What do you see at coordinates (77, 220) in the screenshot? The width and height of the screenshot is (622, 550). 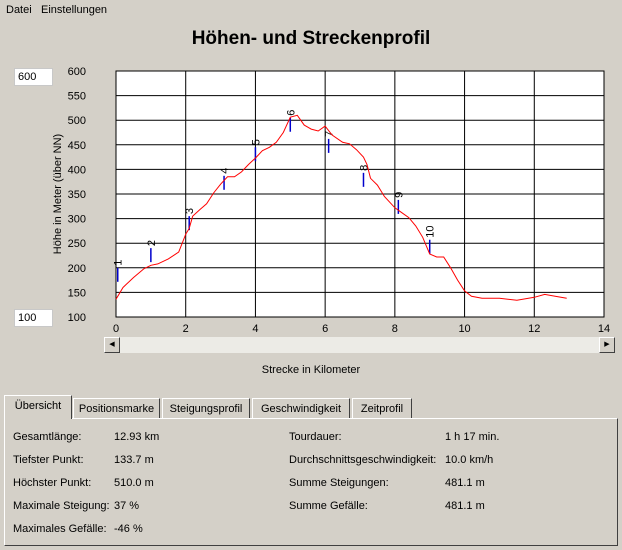 I see `y-tick-label: 300` at bounding box center [77, 220].